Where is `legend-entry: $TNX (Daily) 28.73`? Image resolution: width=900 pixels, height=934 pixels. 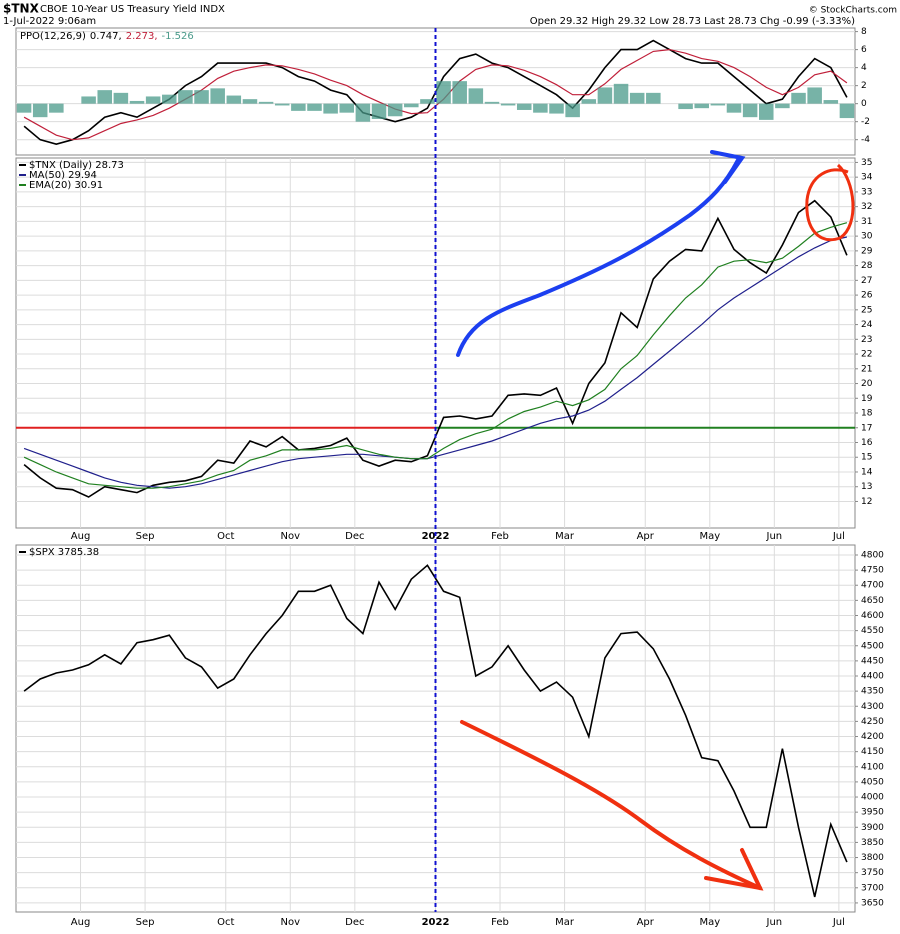 legend-entry: $TNX (Daily) 28.73 is located at coordinates (76, 165).